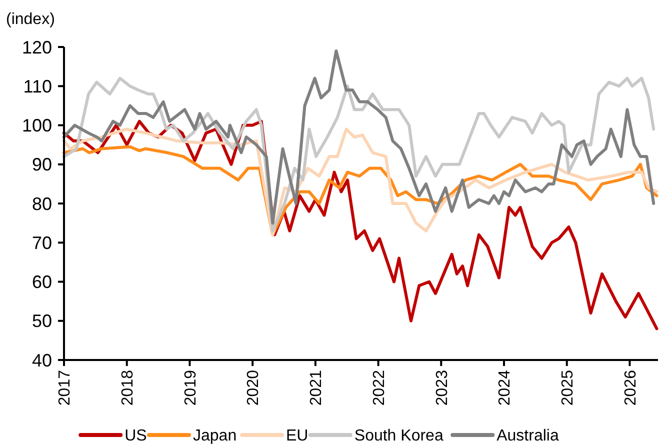 The width and height of the screenshot is (659, 448). What do you see at coordinates (215, 436) in the screenshot?
I see `legend-label: Japan` at bounding box center [215, 436].